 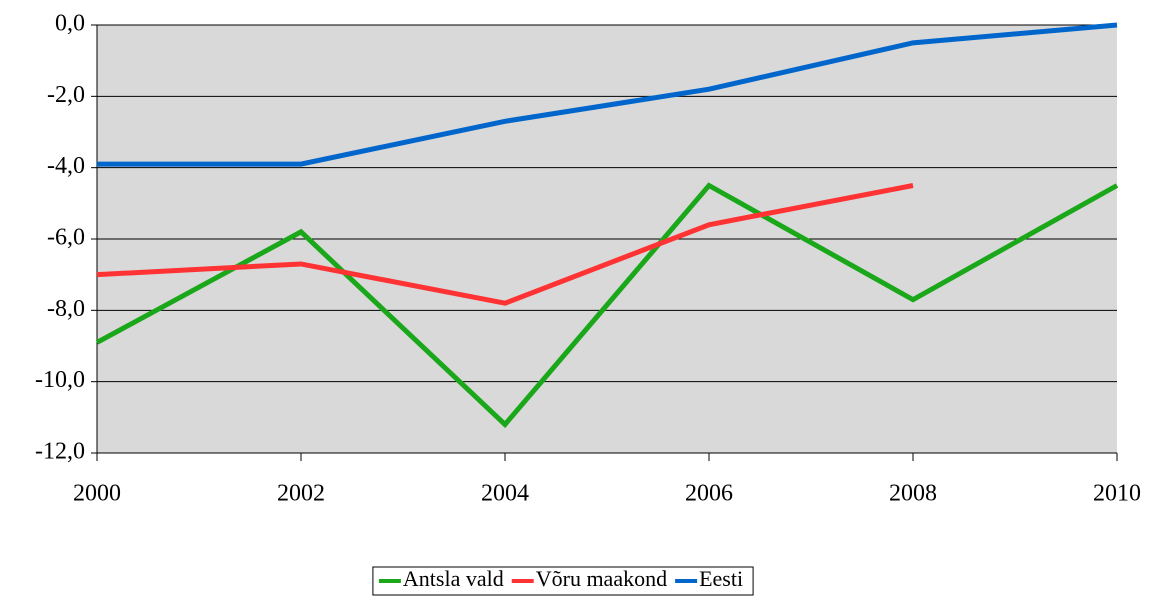 What do you see at coordinates (1117, 494) in the screenshot?
I see `x-tick-label: 2010` at bounding box center [1117, 494].